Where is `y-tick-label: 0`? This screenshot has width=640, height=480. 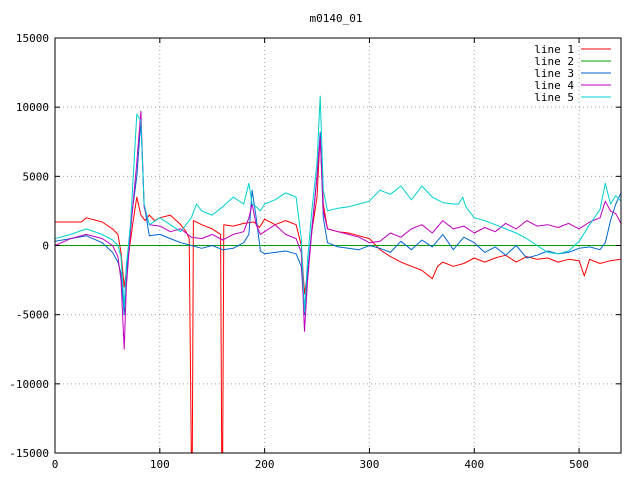
y-tick-label: 0 is located at coordinates (45, 246).